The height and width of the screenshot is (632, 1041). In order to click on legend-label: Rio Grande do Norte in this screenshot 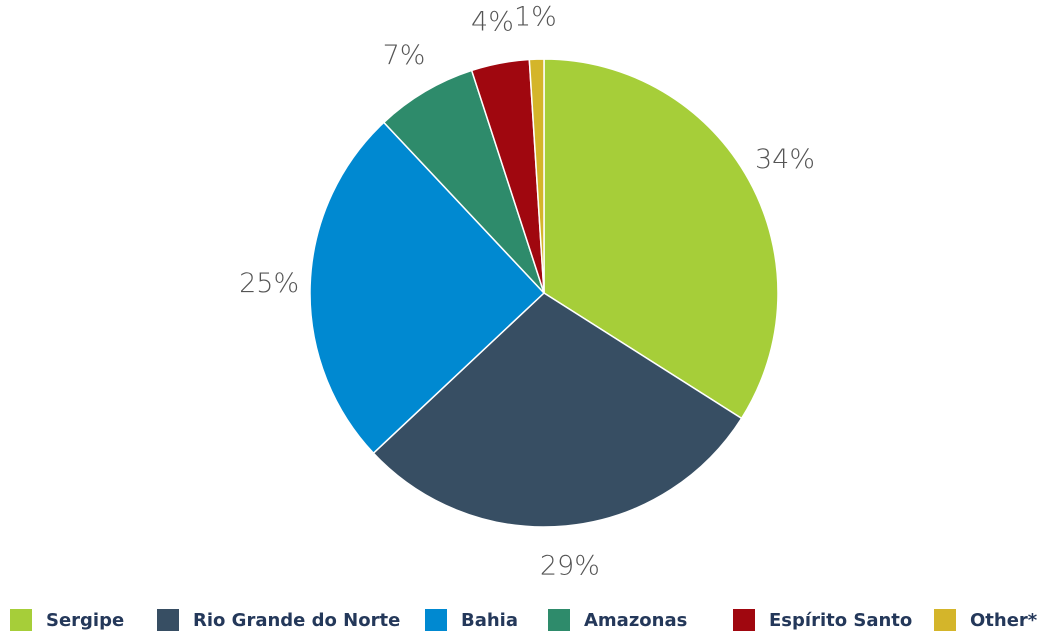, I will do `click(296, 620)`.